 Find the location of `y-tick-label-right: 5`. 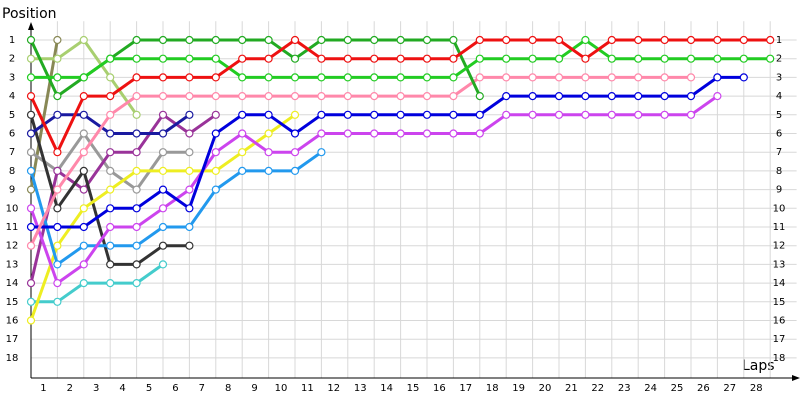

y-tick-label-right: 5 is located at coordinates (779, 115).